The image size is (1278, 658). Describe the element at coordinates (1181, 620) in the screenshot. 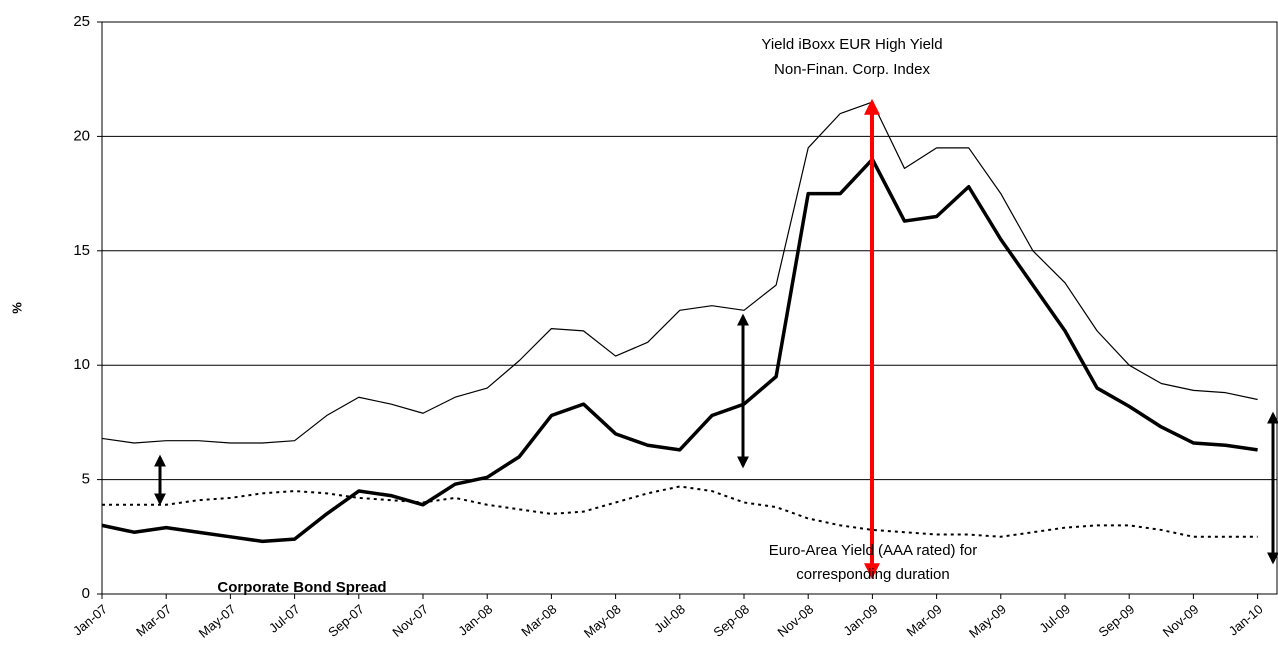

I see `x-tick-label: Nov-09` at that location.